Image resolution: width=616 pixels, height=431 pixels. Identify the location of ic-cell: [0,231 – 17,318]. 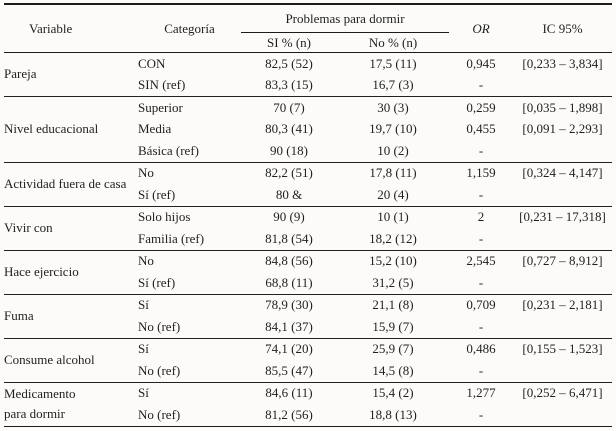
(562, 217).